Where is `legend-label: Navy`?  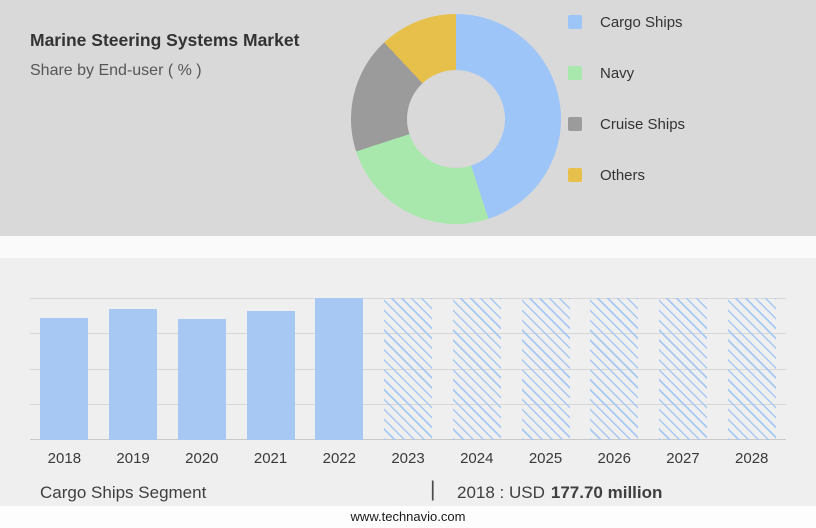
legend-label: Navy is located at coordinates (617, 73).